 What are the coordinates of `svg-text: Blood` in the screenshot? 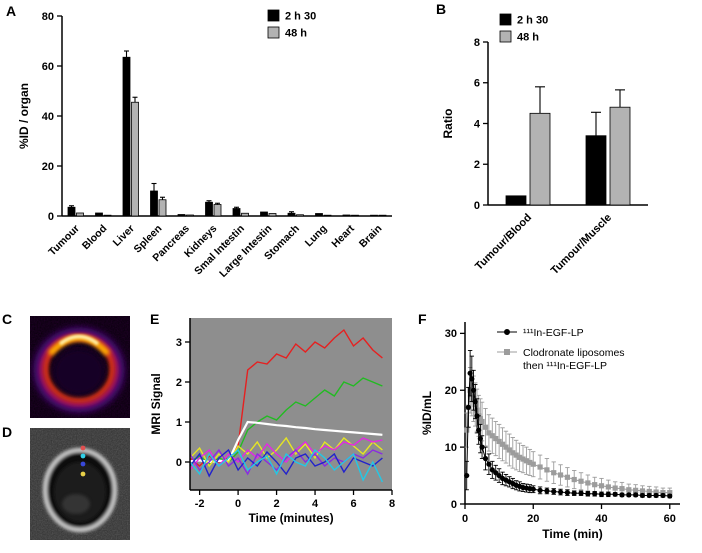 It's located at (95, 238).